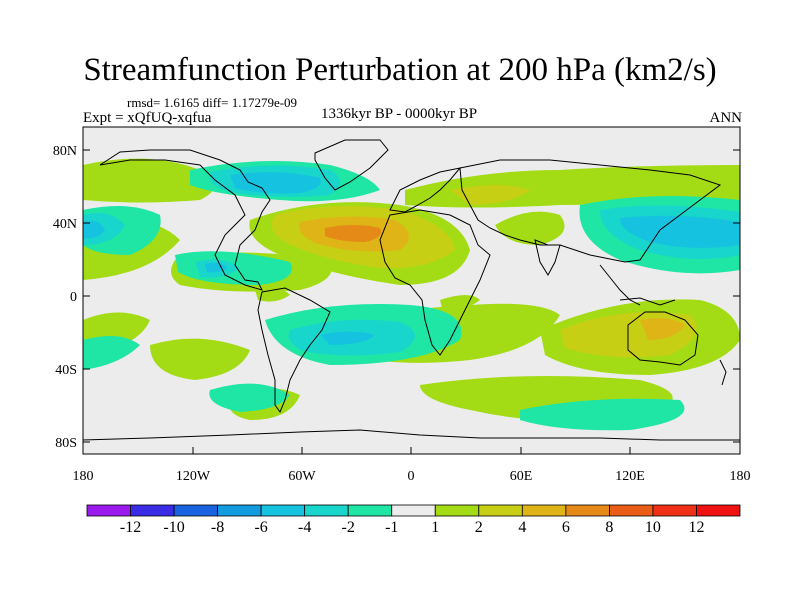  I want to click on lon-label-120w: 120W, so click(193, 476).